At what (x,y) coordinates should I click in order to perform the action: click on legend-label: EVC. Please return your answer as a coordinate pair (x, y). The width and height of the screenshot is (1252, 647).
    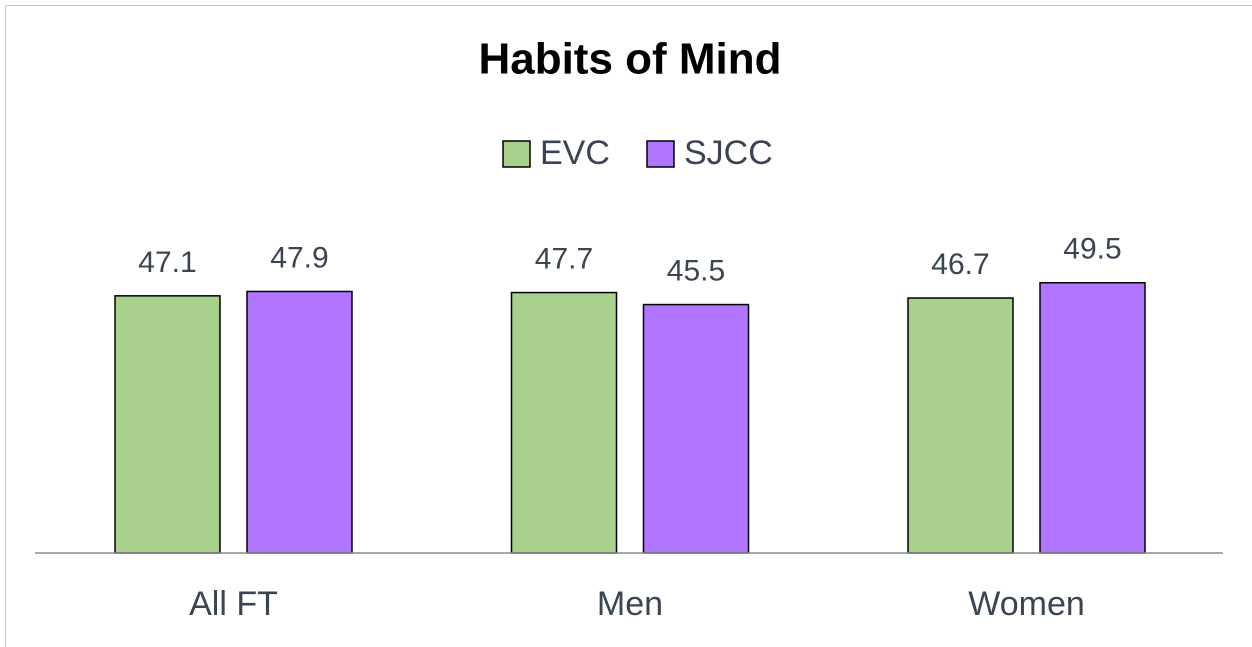
    Looking at the image, I should click on (575, 153).